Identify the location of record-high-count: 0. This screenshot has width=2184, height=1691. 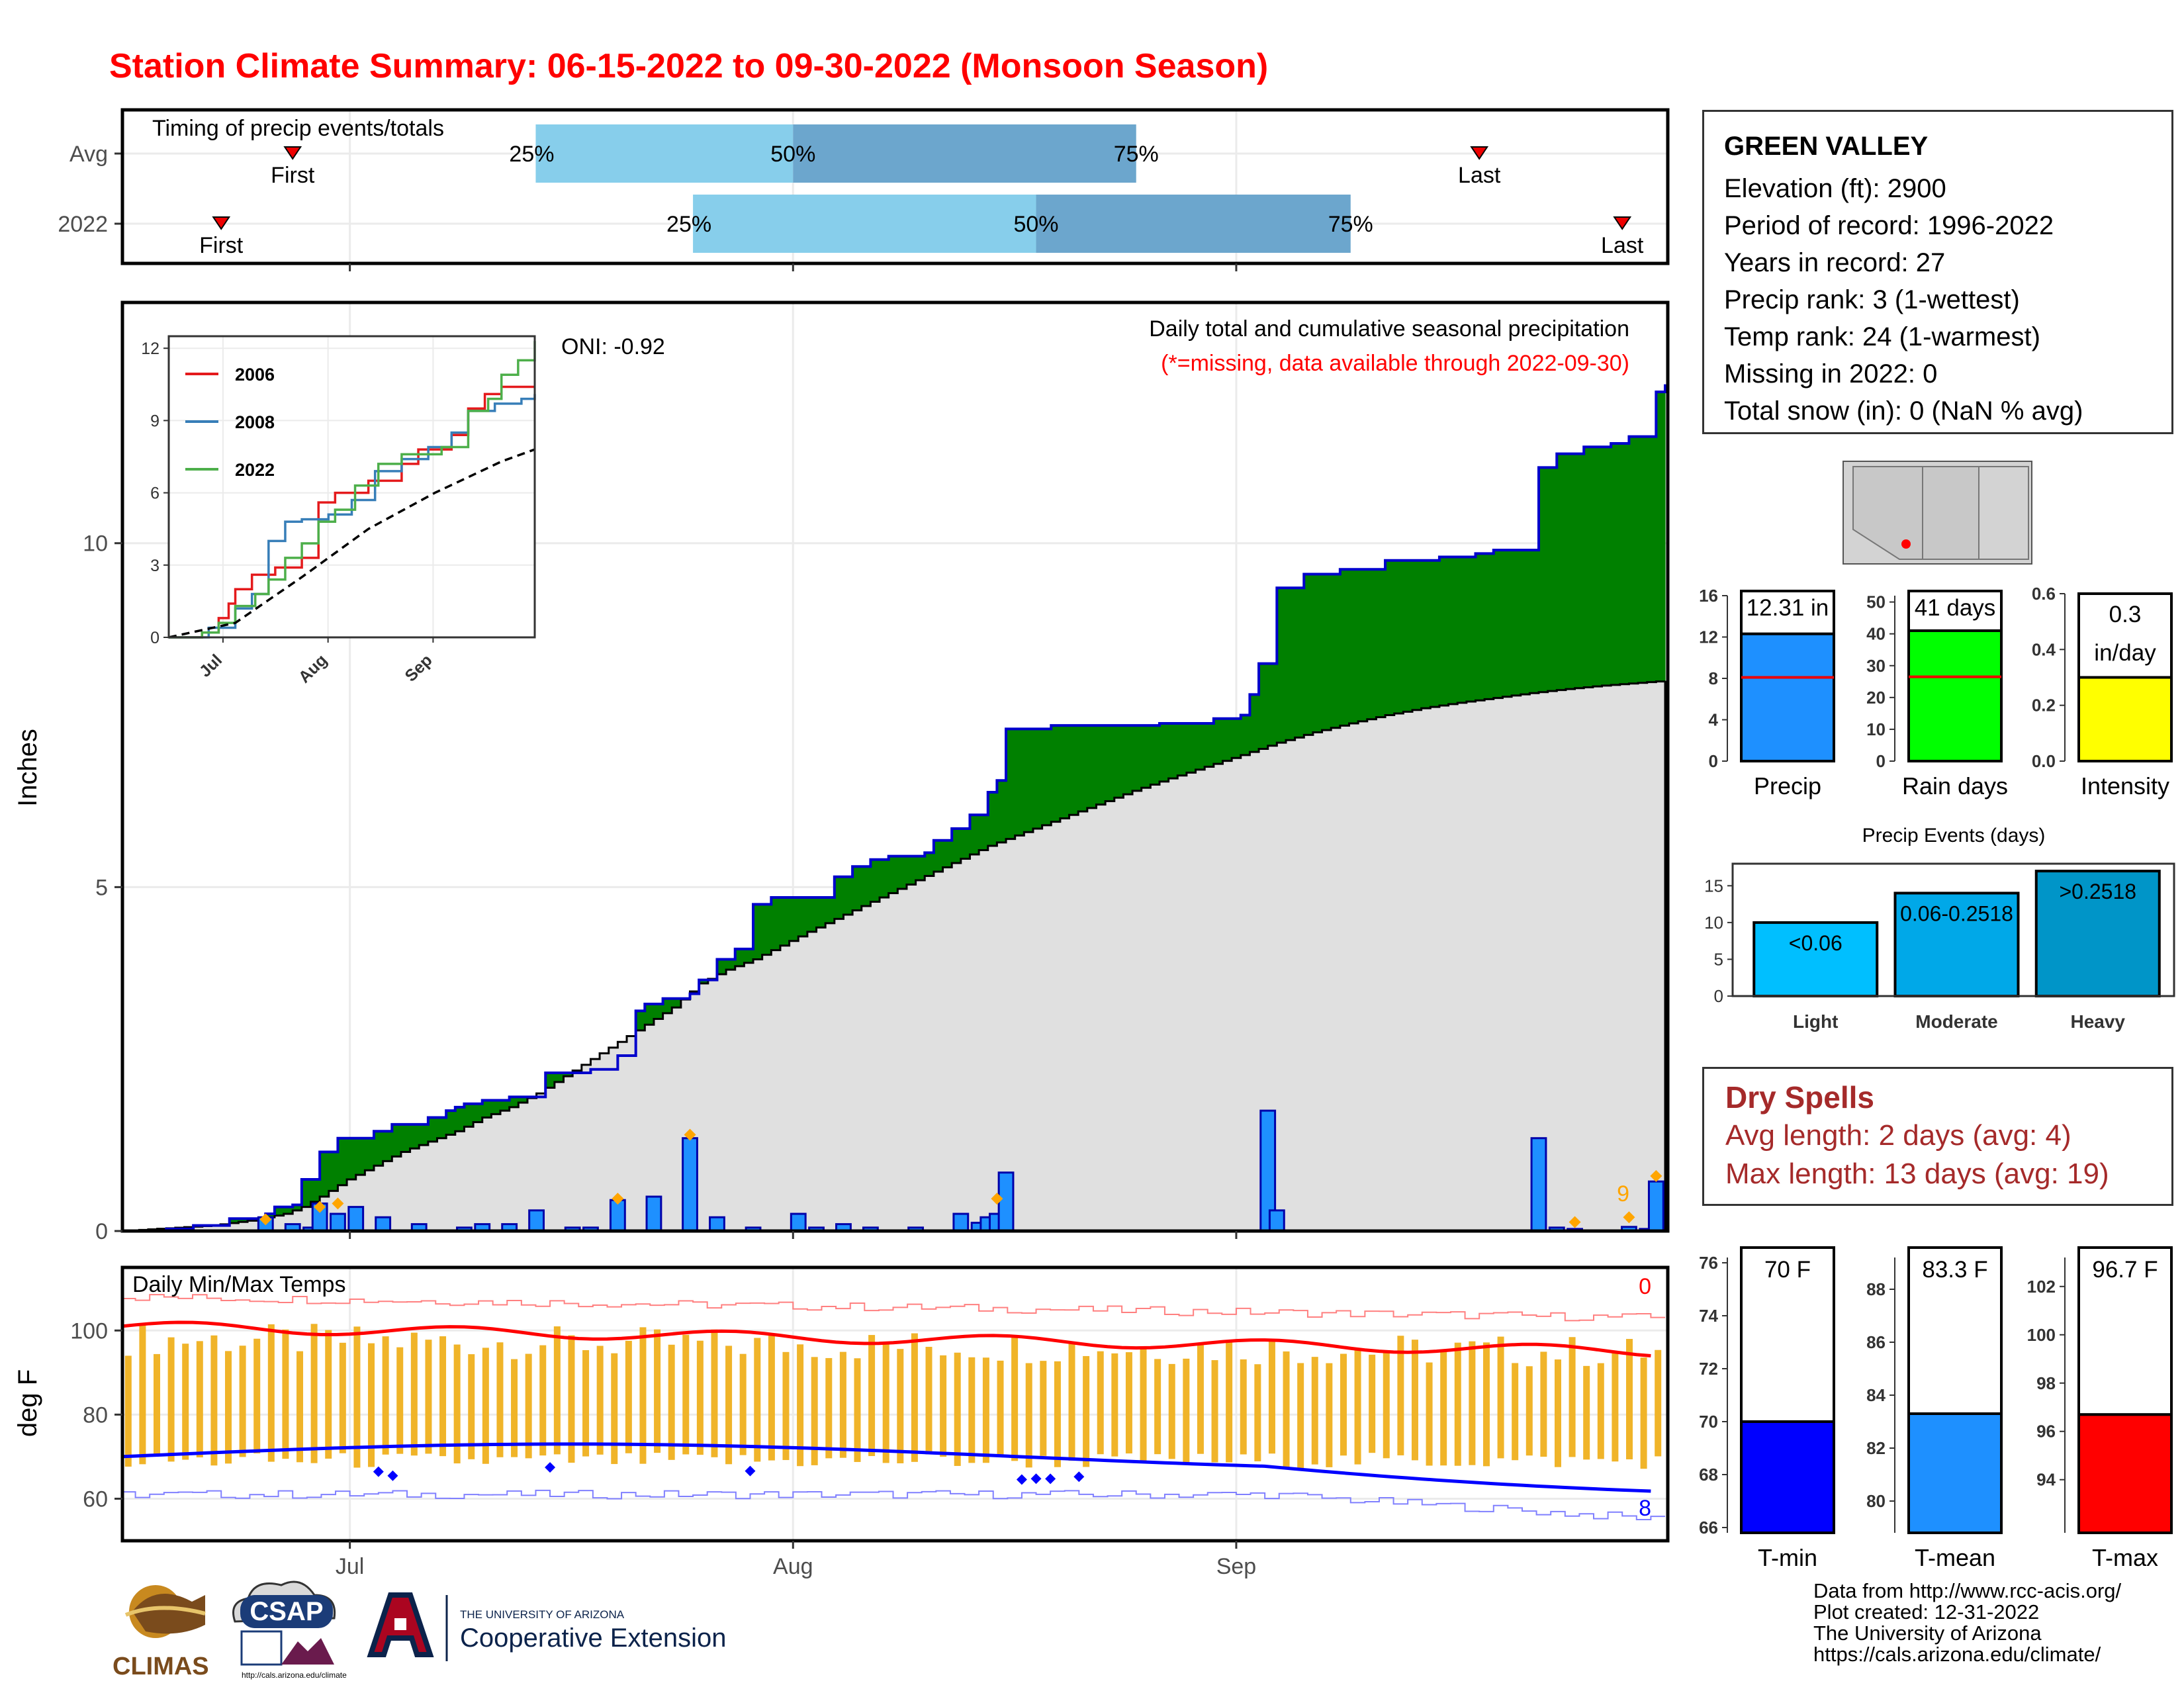
(1645, 1287).